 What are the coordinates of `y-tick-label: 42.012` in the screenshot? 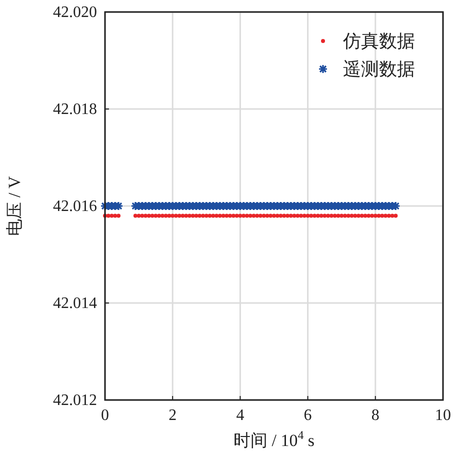 It's located at (75, 400).